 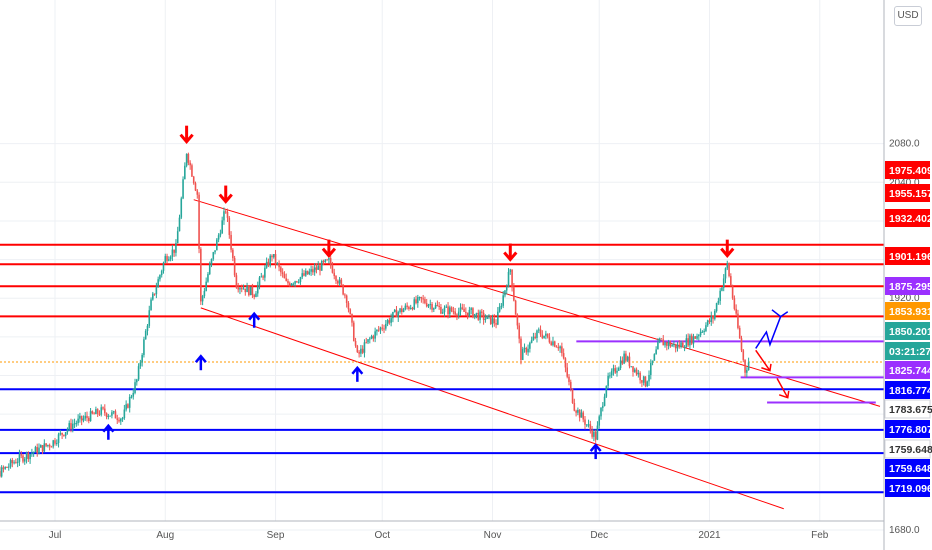 What do you see at coordinates (727, 248) in the screenshot?
I see `pivot-high-arrow` at bounding box center [727, 248].